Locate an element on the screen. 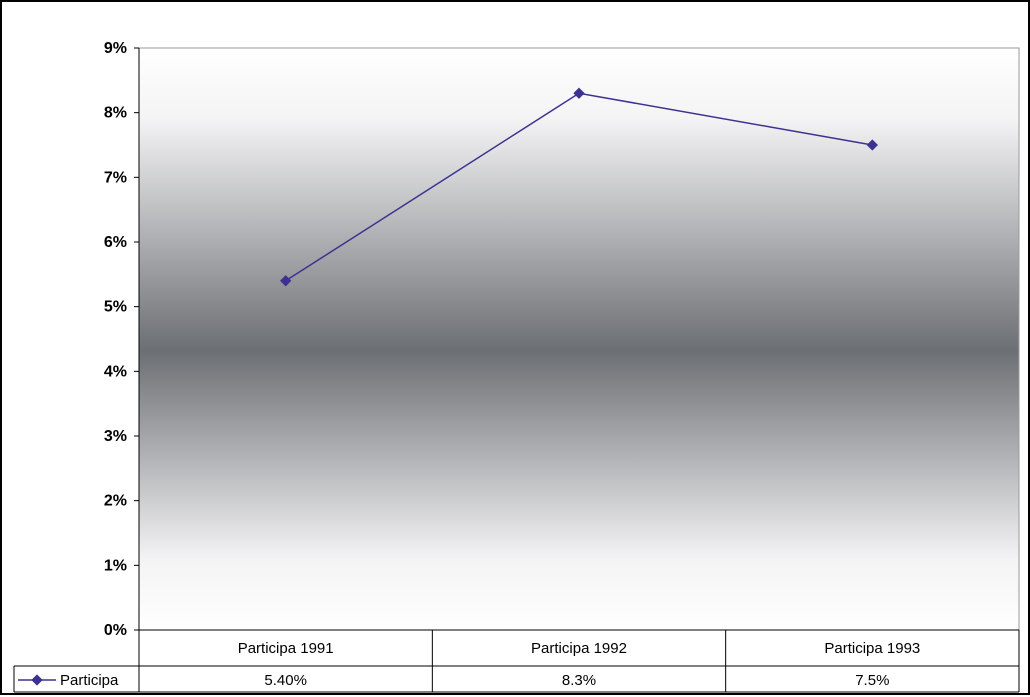 Image resolution: width=1030 pixels, height=697 pixels. y-tick-label: 4% is located at coordinates (115, 371).